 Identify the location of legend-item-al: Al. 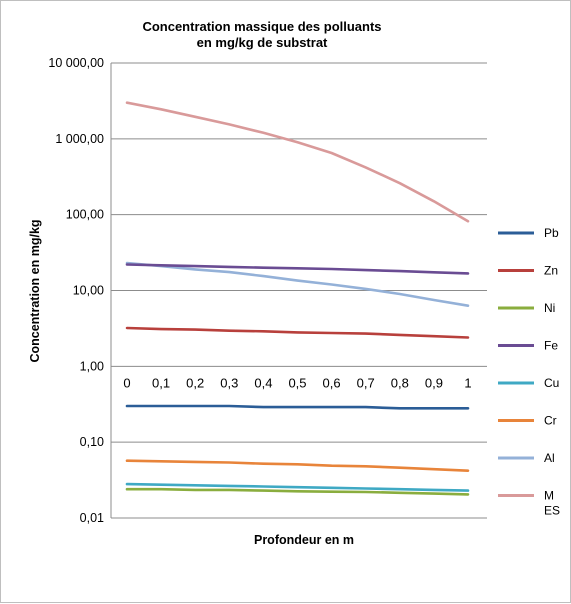
(526, 458).